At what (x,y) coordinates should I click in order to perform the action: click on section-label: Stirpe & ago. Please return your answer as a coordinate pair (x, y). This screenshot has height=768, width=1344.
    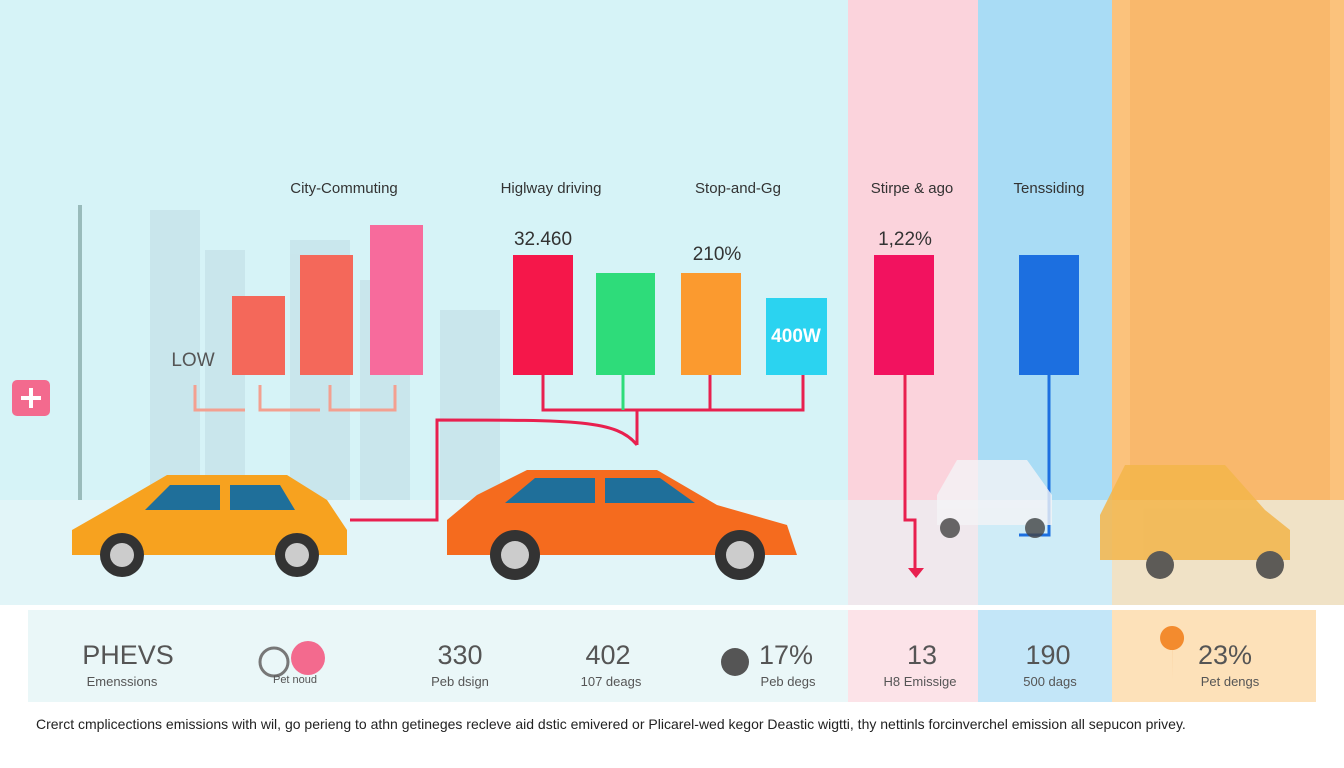
    Looking at the image, I should click on (912, 188).